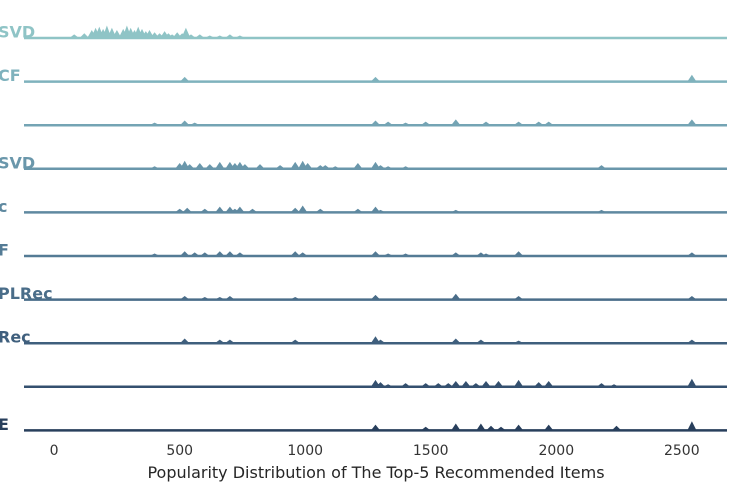 This screenshot has height=500, width=750. What do you see at coordinates (375, 32) in the screenshot?
I see `ridge-area` at bounding box center [375, 32].